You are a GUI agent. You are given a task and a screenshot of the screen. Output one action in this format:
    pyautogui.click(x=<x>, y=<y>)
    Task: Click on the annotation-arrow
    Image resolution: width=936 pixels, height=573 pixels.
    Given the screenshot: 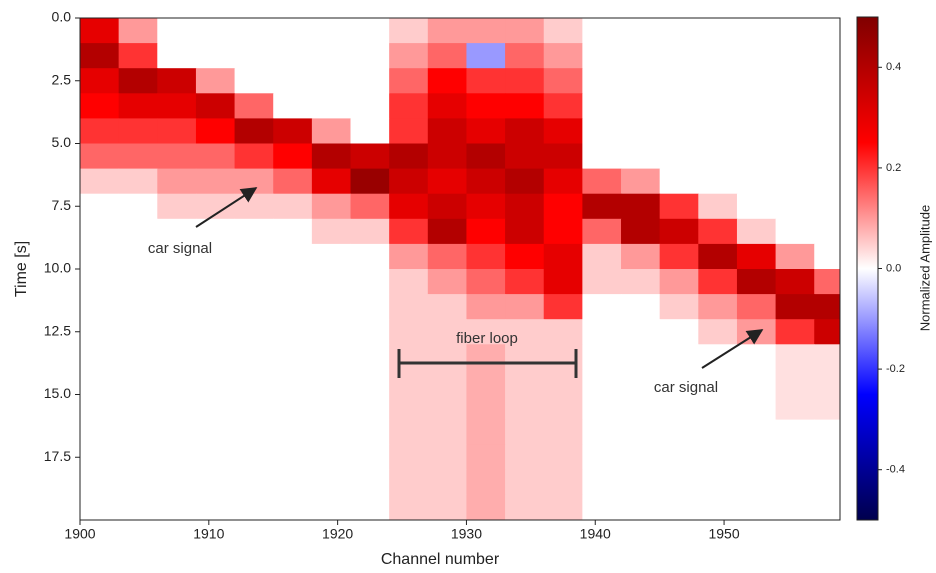 What is the action you would take?
    pyautogui.click(x=226, y=207)
    